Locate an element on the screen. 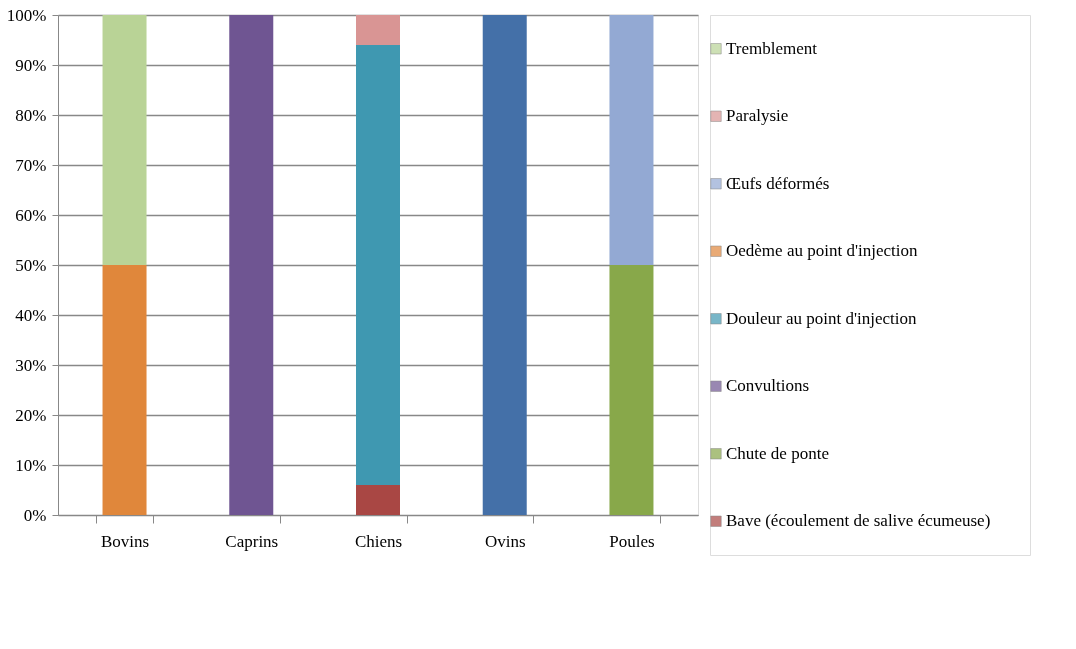 This screenshot has width=1076, height=649. legend-label: Paralysie is located at coordinates (757, 116).